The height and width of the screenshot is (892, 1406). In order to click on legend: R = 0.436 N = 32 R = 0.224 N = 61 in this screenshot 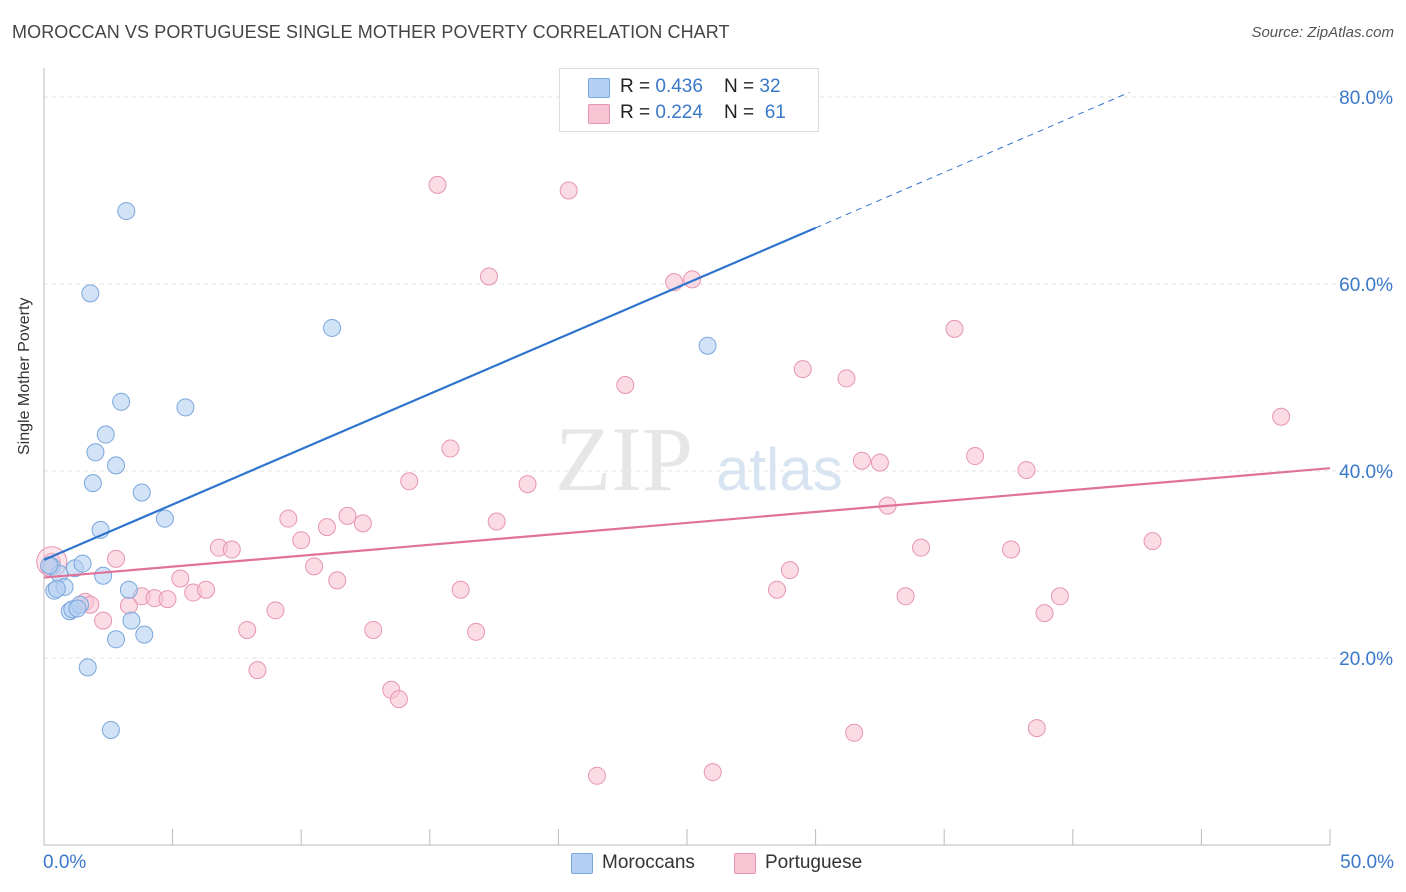, I will do `click(689, 100)`.